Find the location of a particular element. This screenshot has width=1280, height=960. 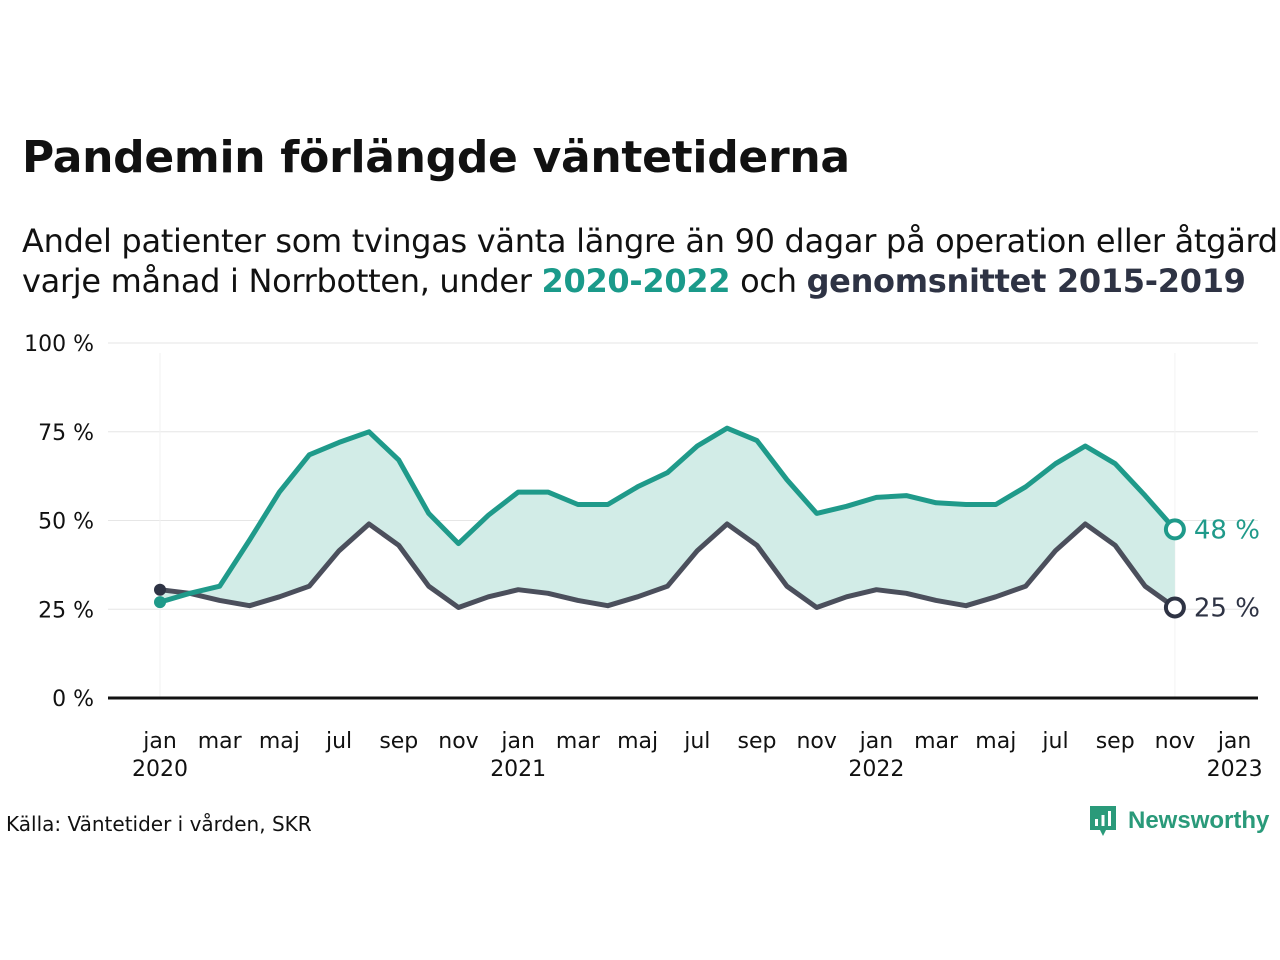

x-tick-label-2022-03: mar is located at coordinates (936, 741).